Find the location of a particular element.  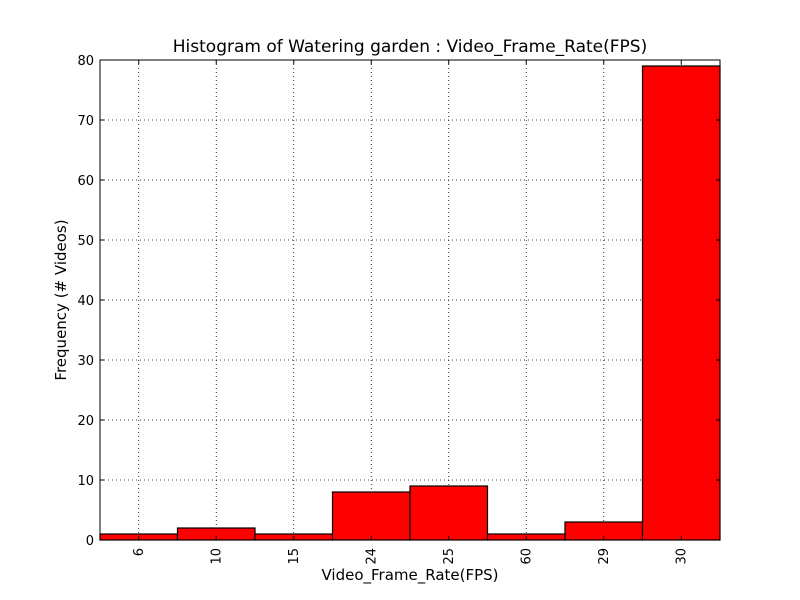

y-tick-label: 30 is located at coordinates (85, 361).